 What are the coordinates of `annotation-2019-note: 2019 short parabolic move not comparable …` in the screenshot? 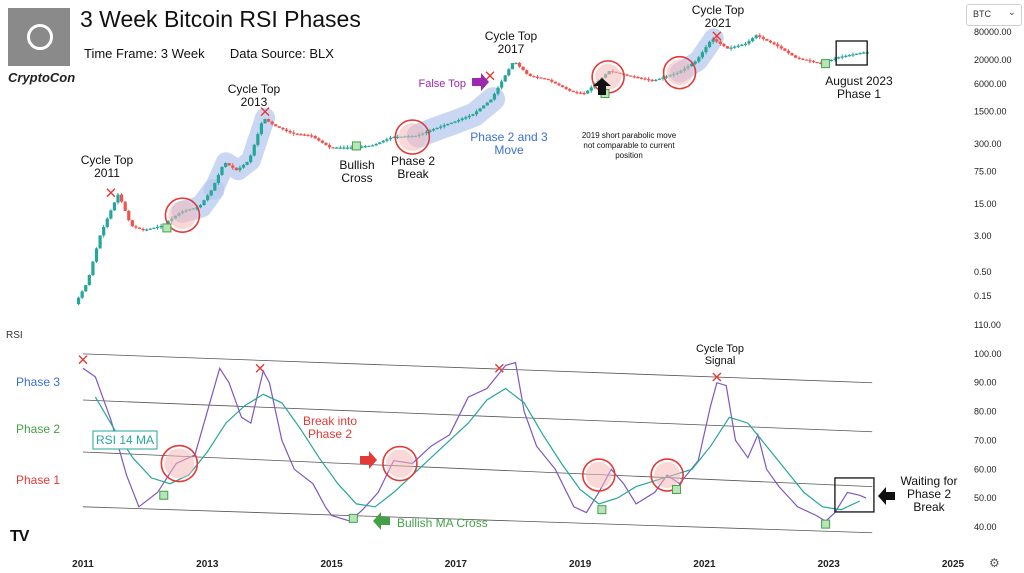 It's located at (629, 145).